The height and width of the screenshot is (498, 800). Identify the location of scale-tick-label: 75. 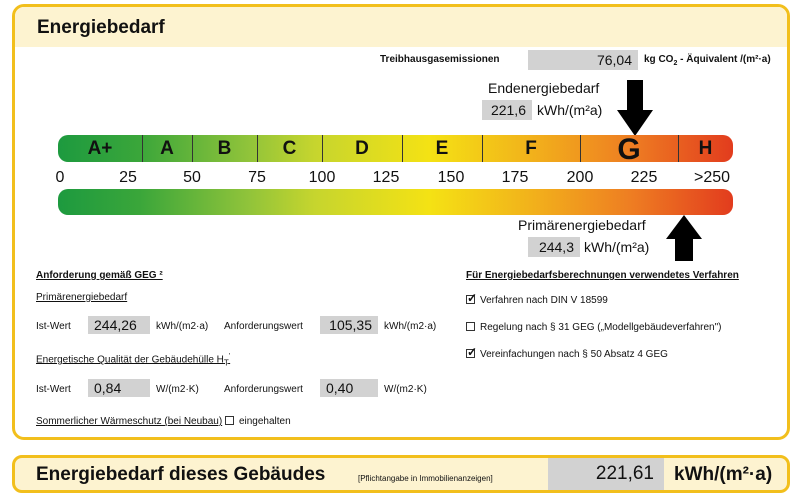
(257, 177).